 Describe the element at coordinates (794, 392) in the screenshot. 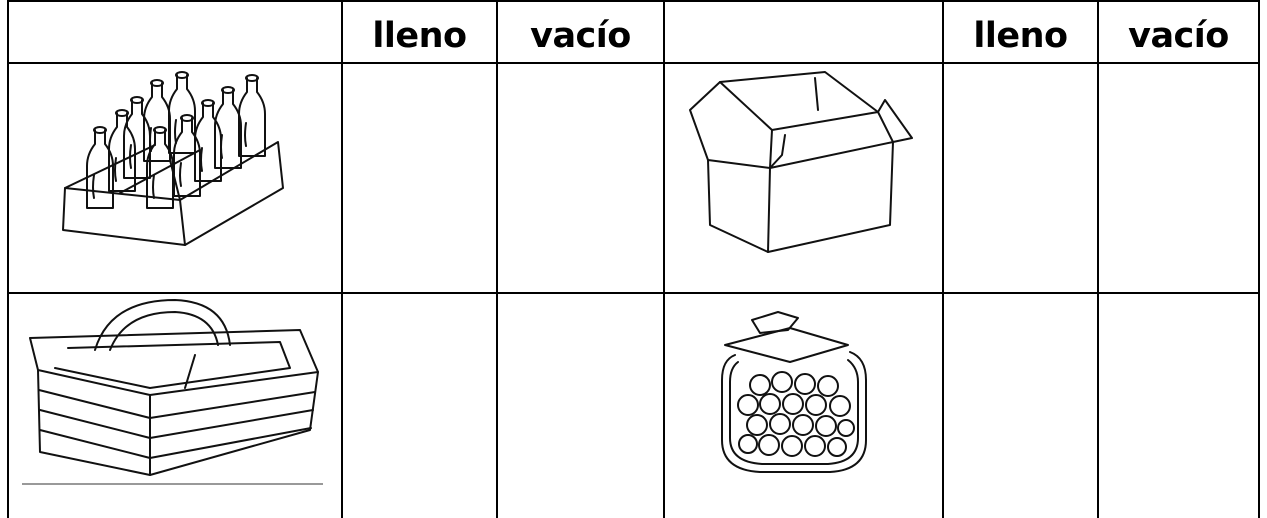

I see `jar-illustration` at that location.